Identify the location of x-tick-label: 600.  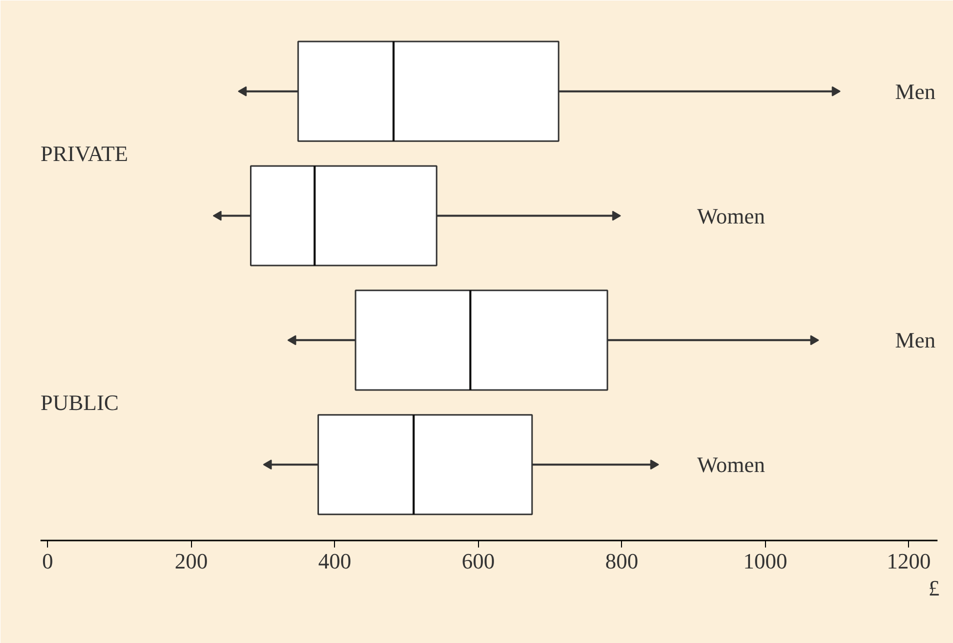
(478, 561).